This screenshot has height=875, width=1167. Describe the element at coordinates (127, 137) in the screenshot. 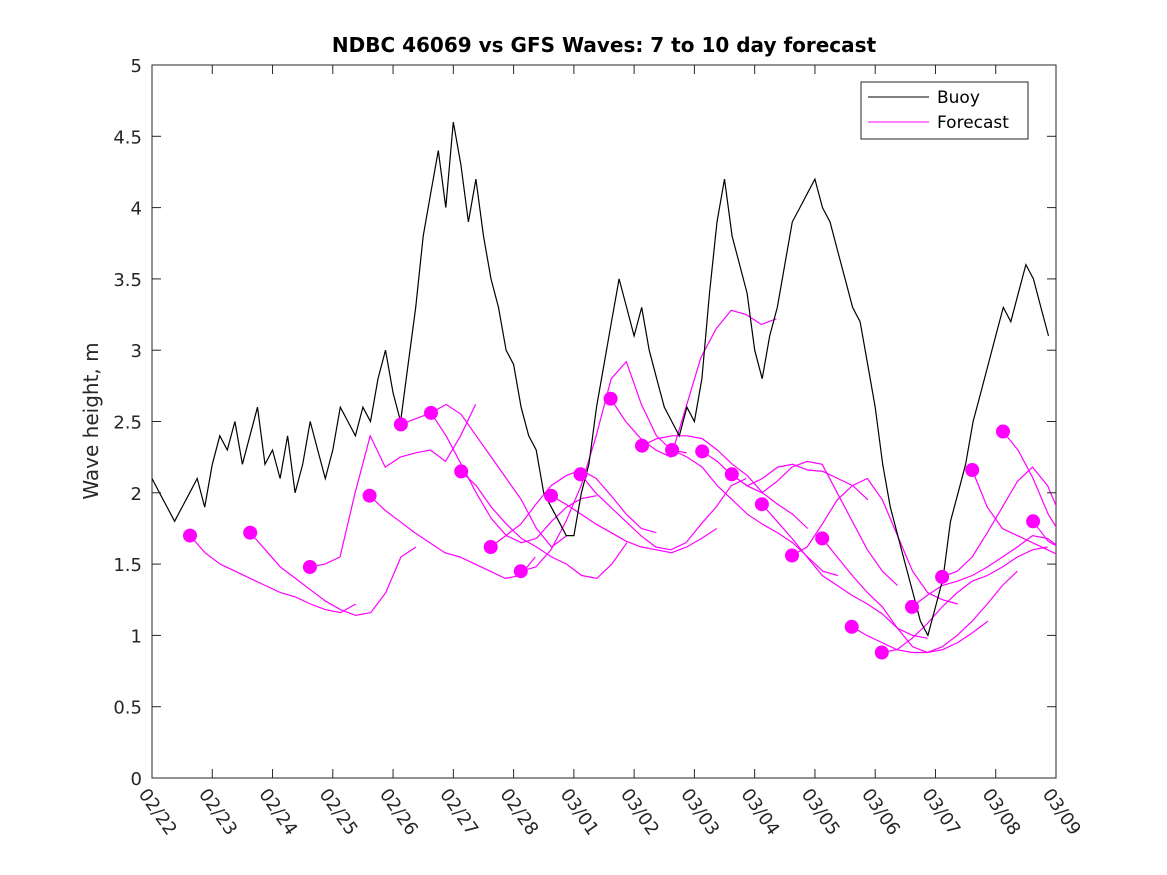

I see `y-tick-label: 4.5` at that location.